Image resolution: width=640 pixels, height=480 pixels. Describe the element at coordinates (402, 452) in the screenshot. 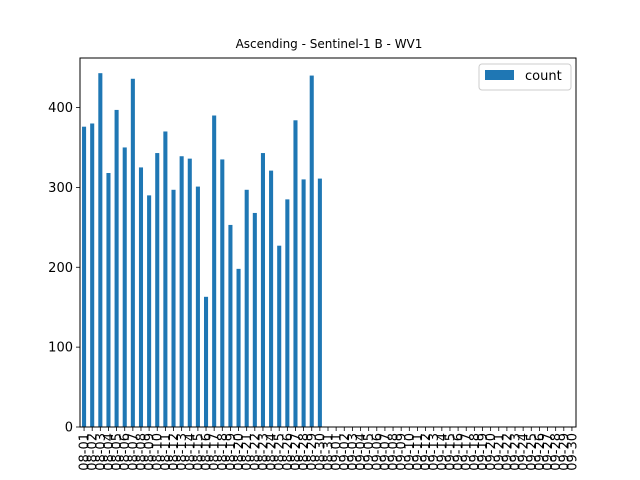

I see `x-tick-label: 09-09` at that location.